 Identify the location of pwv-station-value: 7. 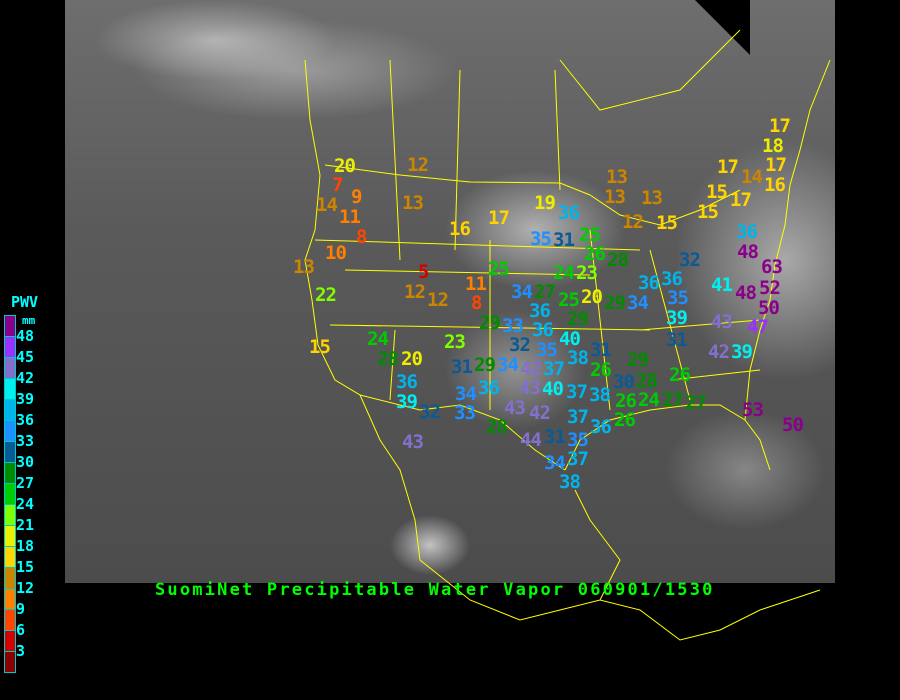
(337, 185).